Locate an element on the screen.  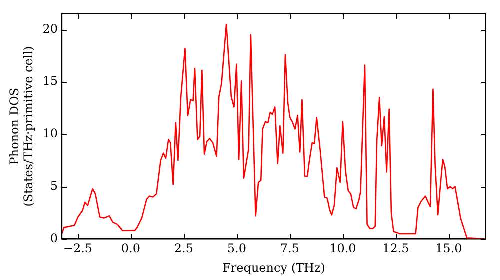
x-axis-title: Frequency (THz) is located at coordinates (274, 267).